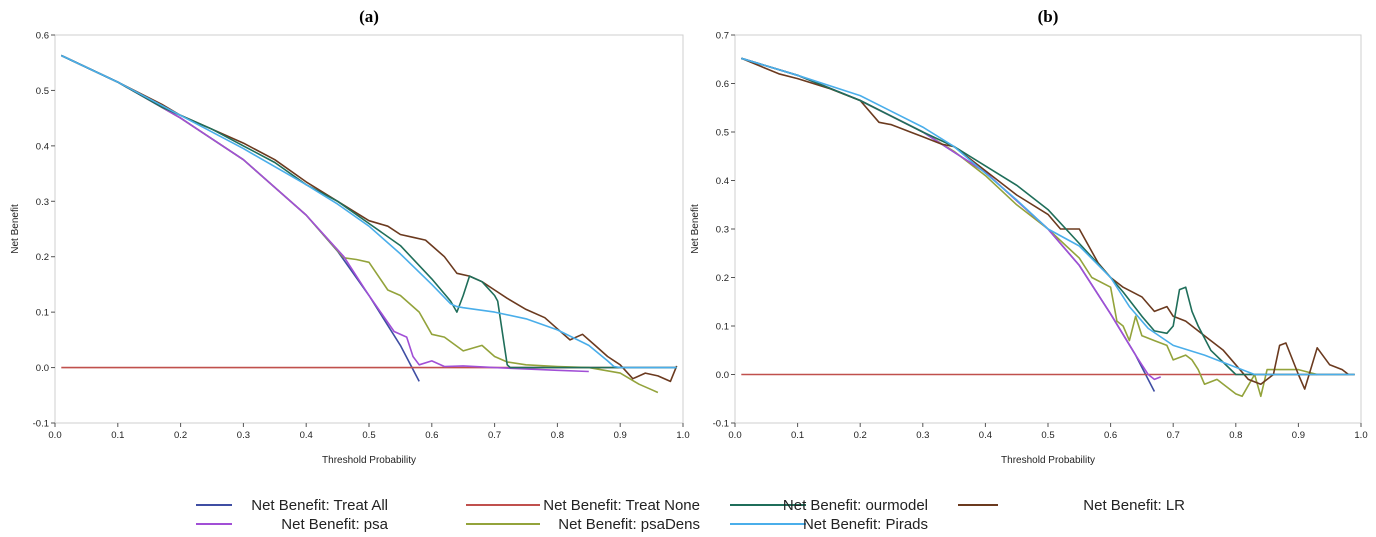 Image resolution: width=1376 pixels, height=537 pixels. What do you see at coordinates (369, 16) in the screenshot?
I see `chart-title: (a)` at bounding box center [369, 16].